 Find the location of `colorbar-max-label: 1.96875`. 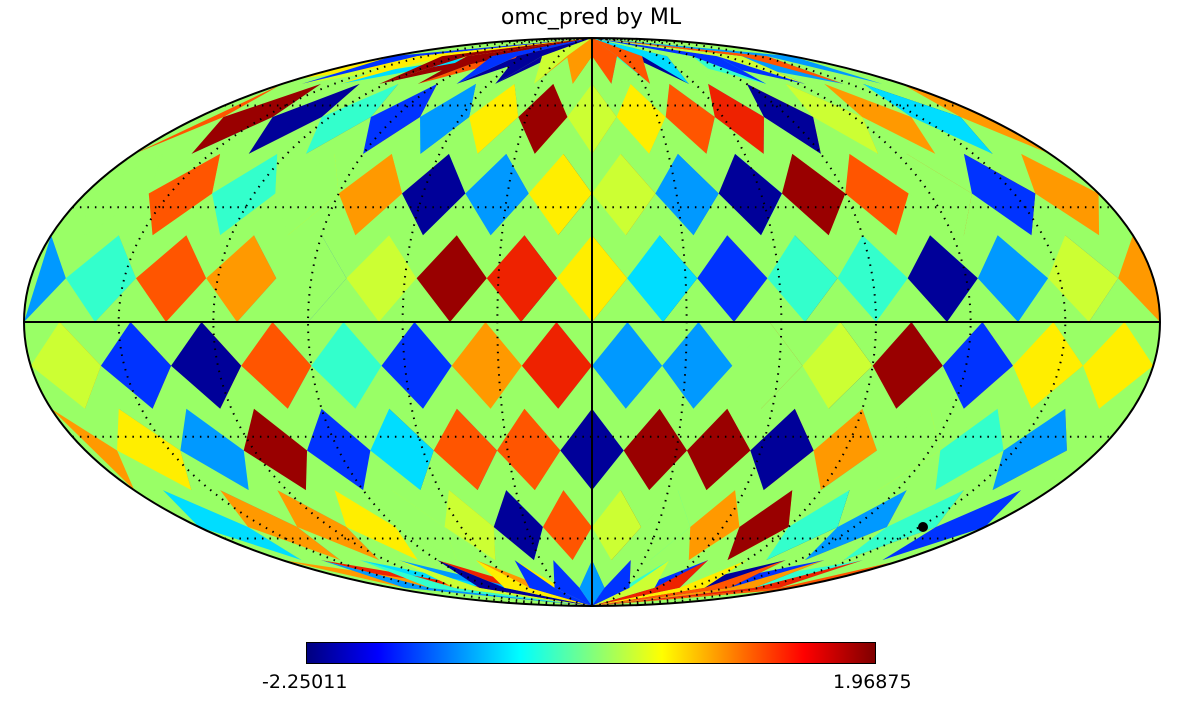

colorbar-max-label: 1.96875 is located at coordinates (872, 682).